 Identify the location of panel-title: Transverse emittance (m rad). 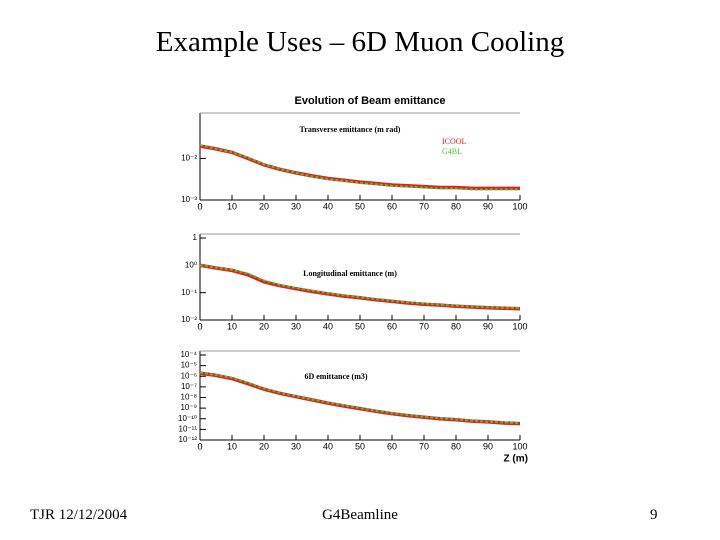
(350, 129).